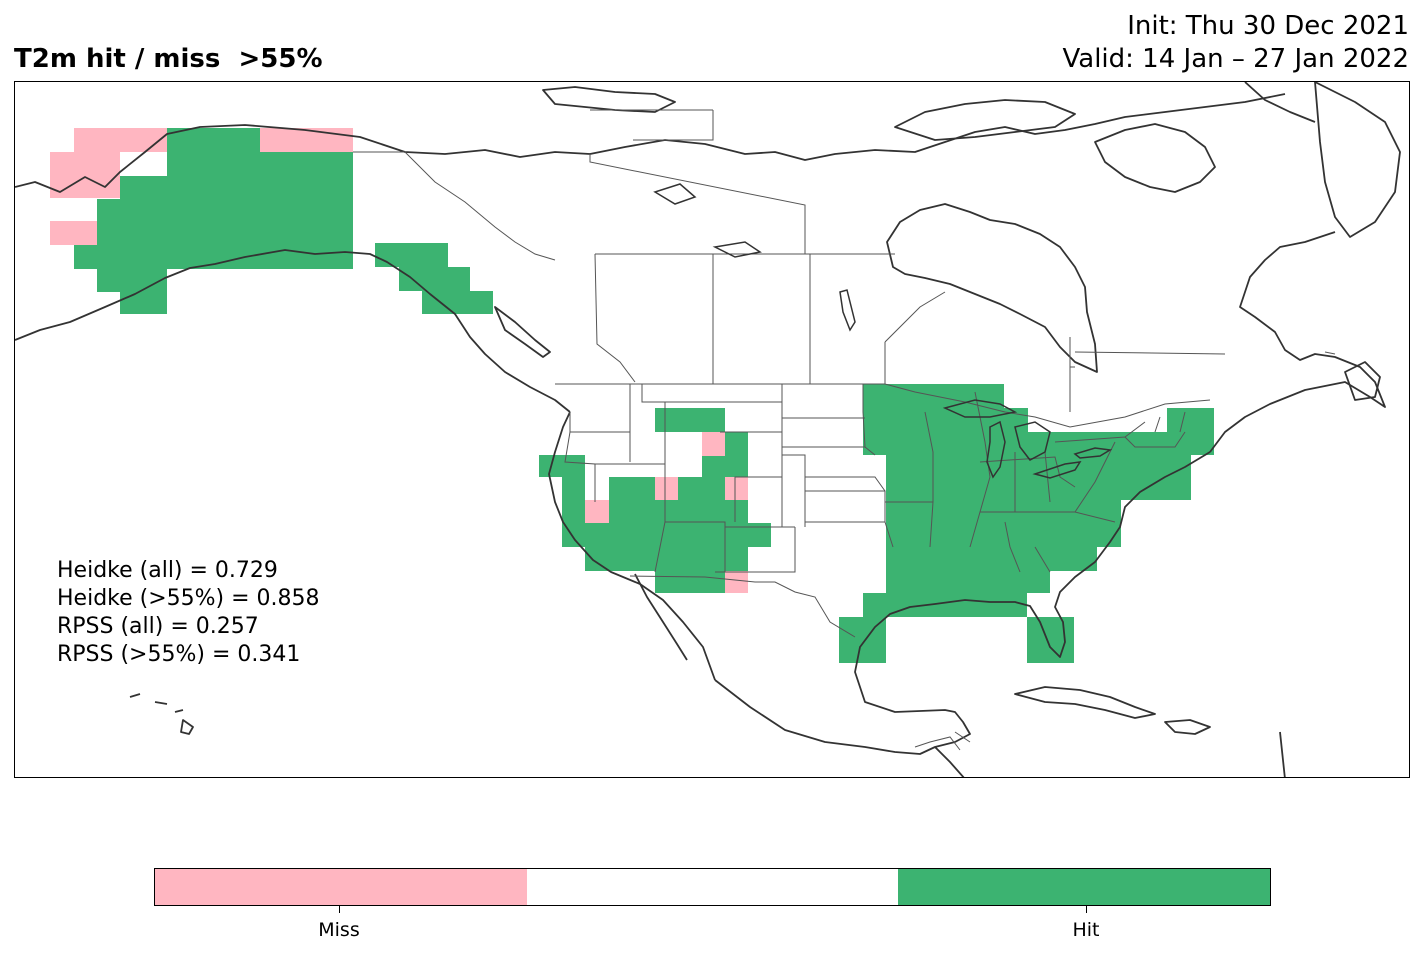 Image resolution: width=1425 pixels, height=956 pixels. What do you see at coordinates (1086, 930) in the screenshot?
I see `colorbar-label-hit: Hit` at bounding box center [1086, 930].